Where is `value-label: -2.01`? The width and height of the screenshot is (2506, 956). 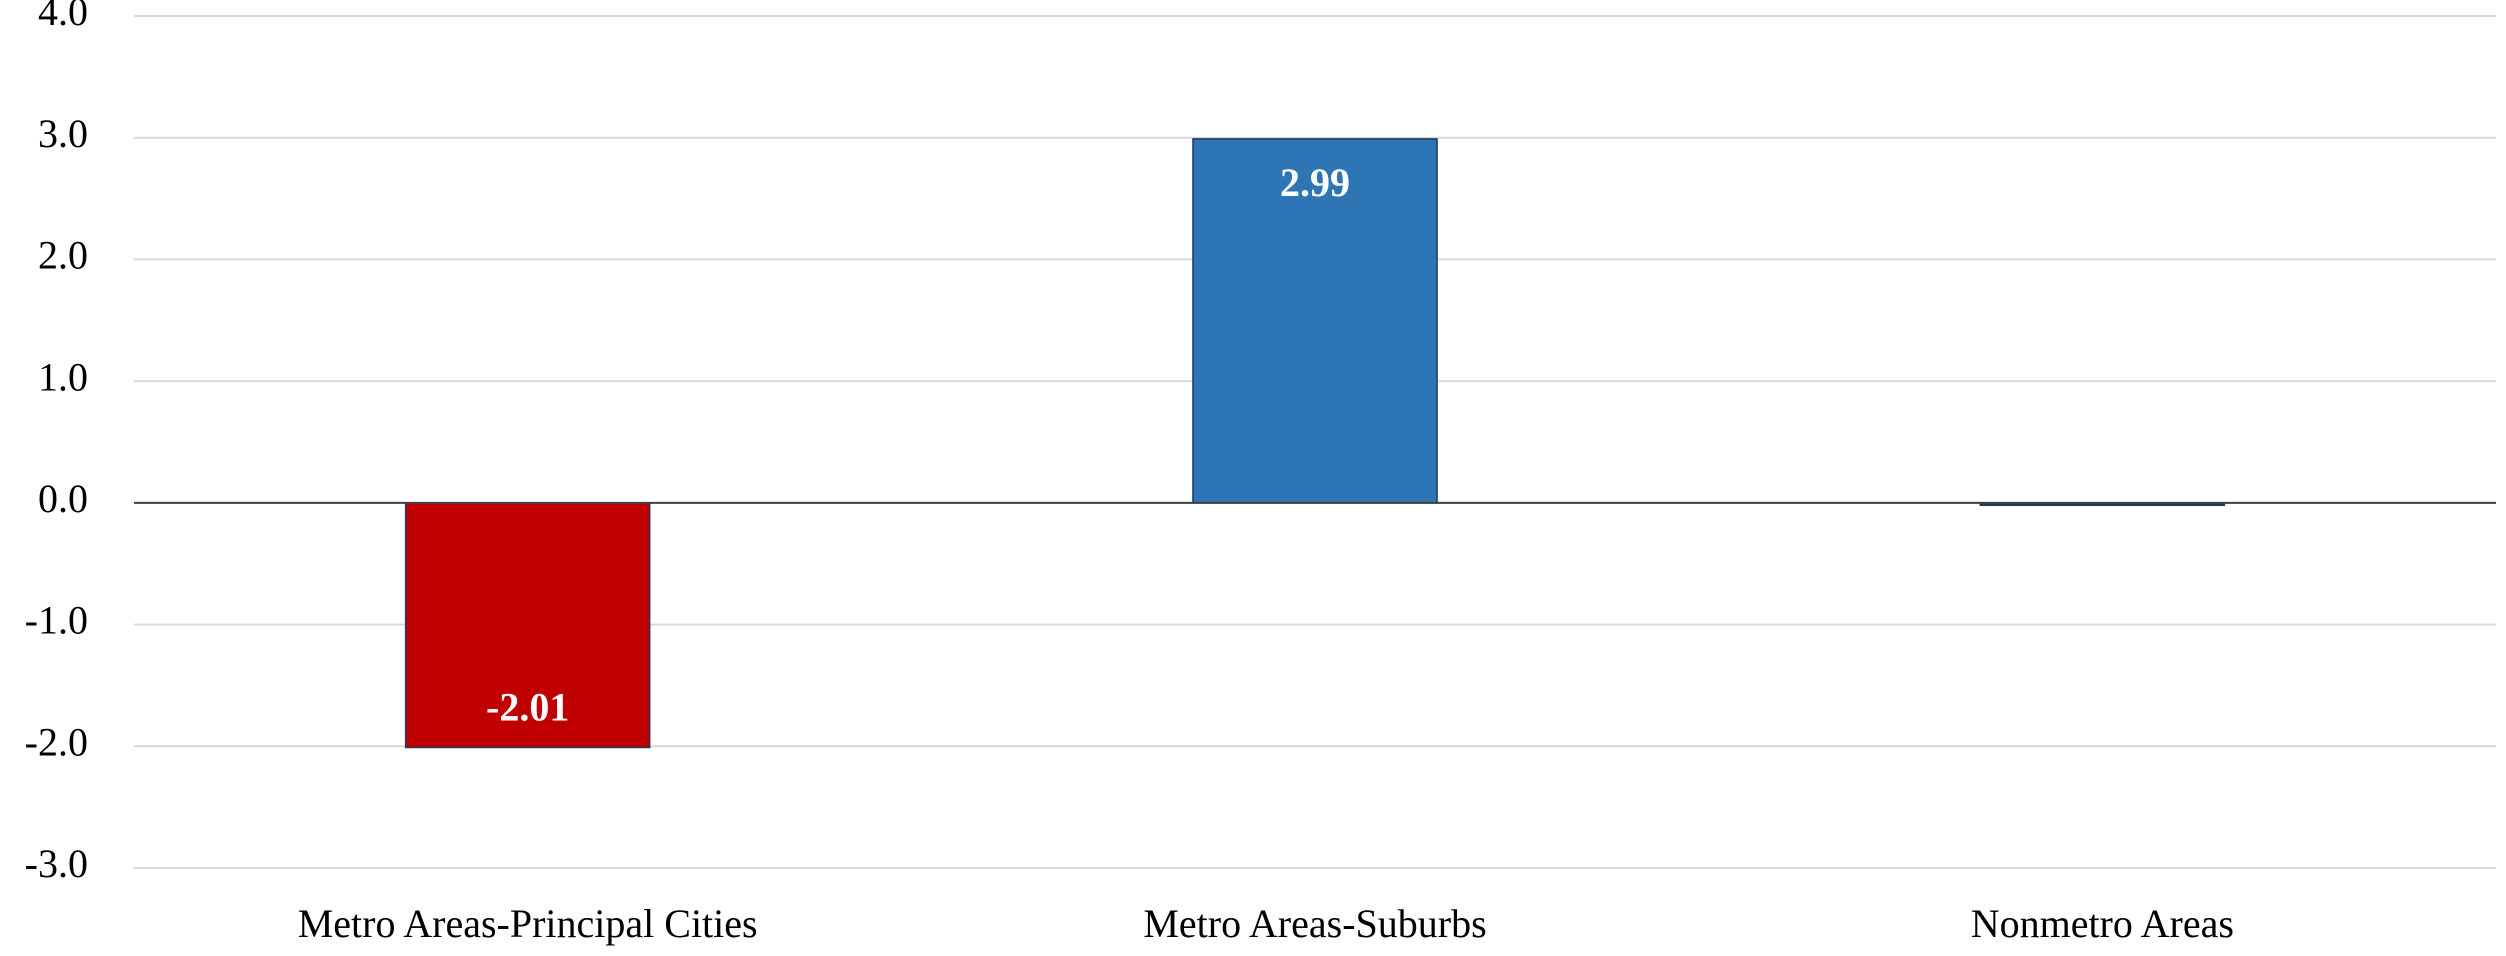 value-label: -2.01 is located at coordinates (527, 707).